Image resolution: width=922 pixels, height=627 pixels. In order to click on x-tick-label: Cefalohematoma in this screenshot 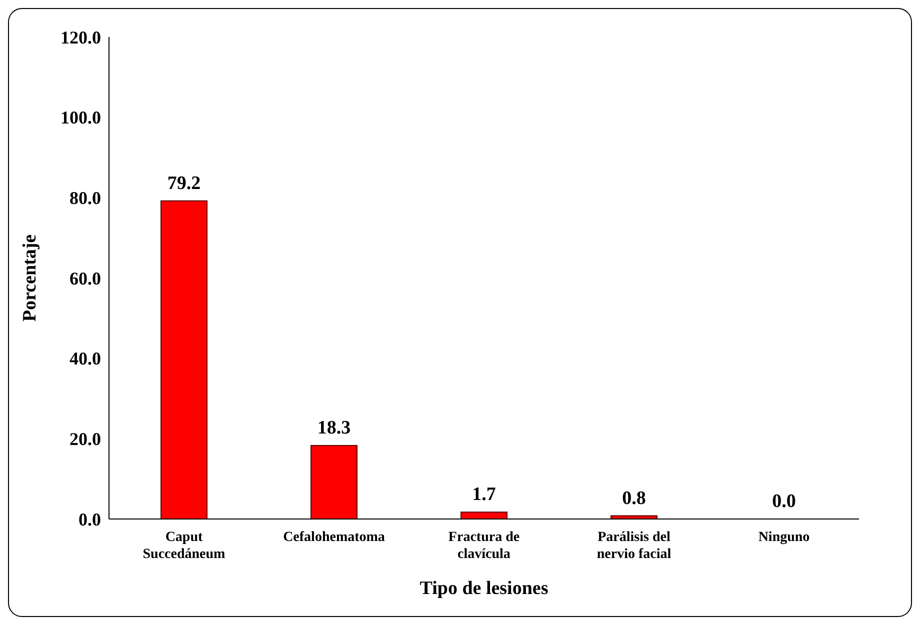, I will do `click(334, 537)`.